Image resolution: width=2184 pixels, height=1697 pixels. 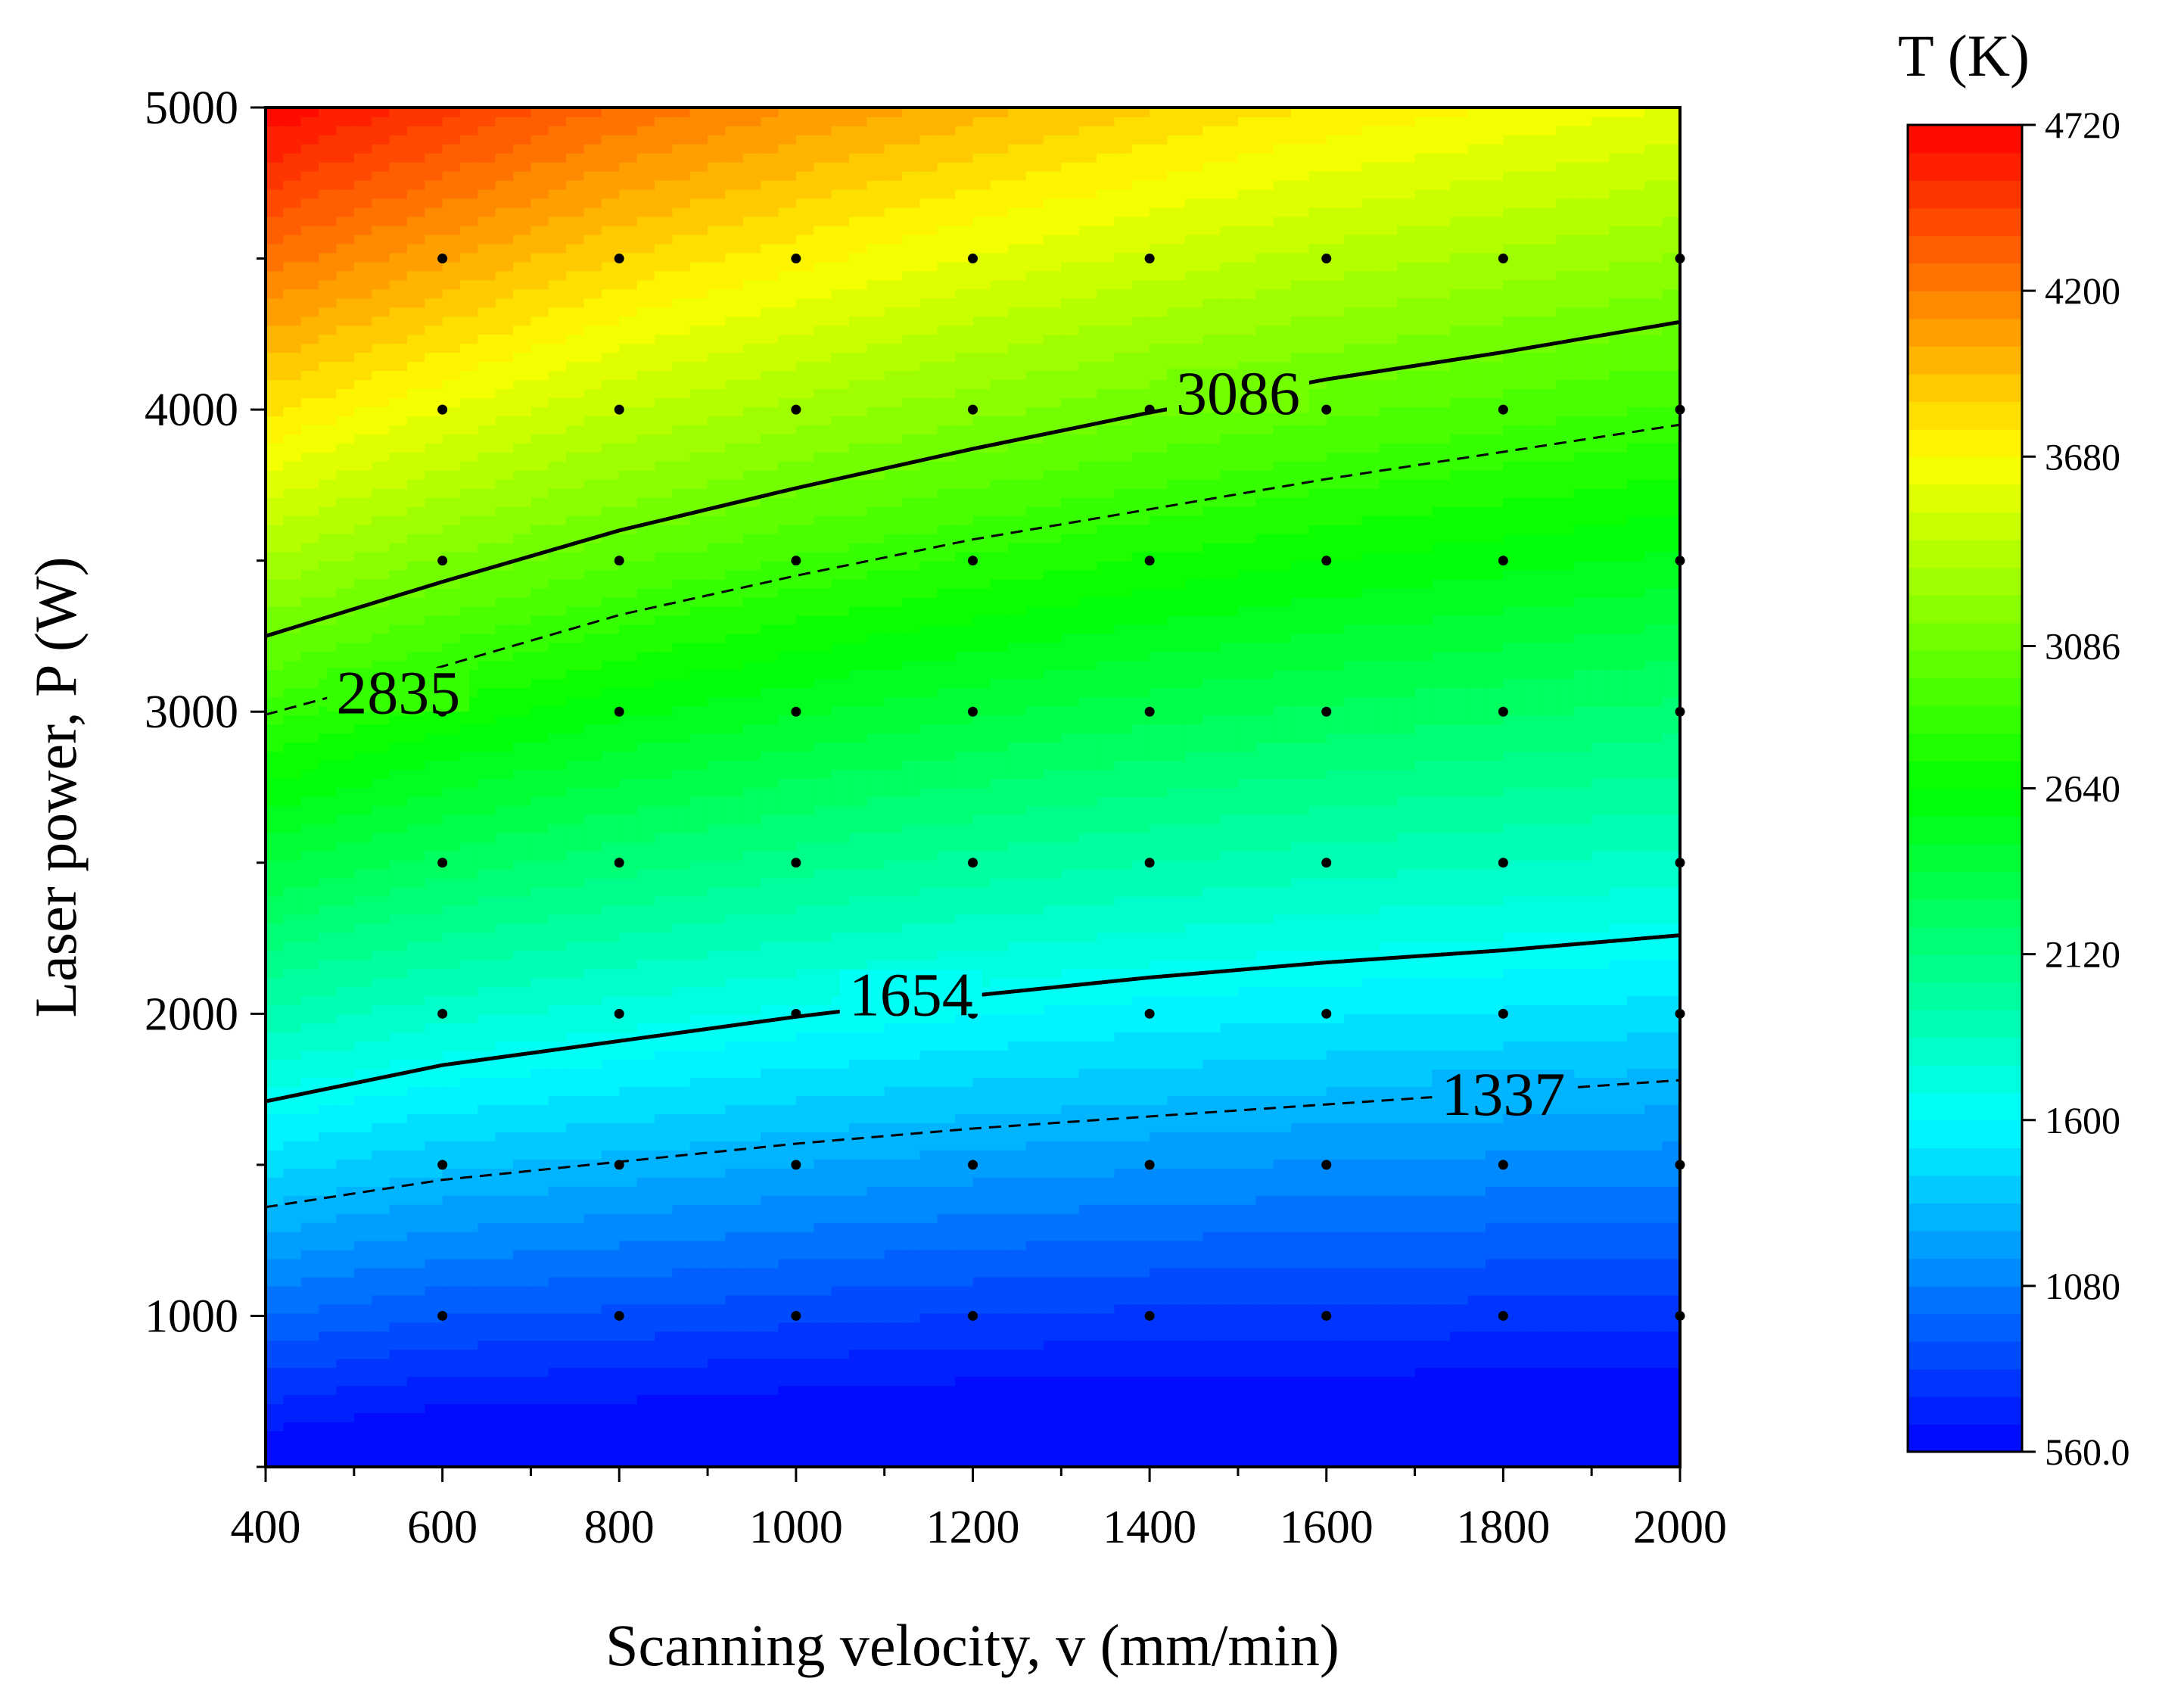 What do you see at coordinates (1503, 1094) in the screenshot?
I see `contour-label: 1337` at bounding box center [1503, 1094].